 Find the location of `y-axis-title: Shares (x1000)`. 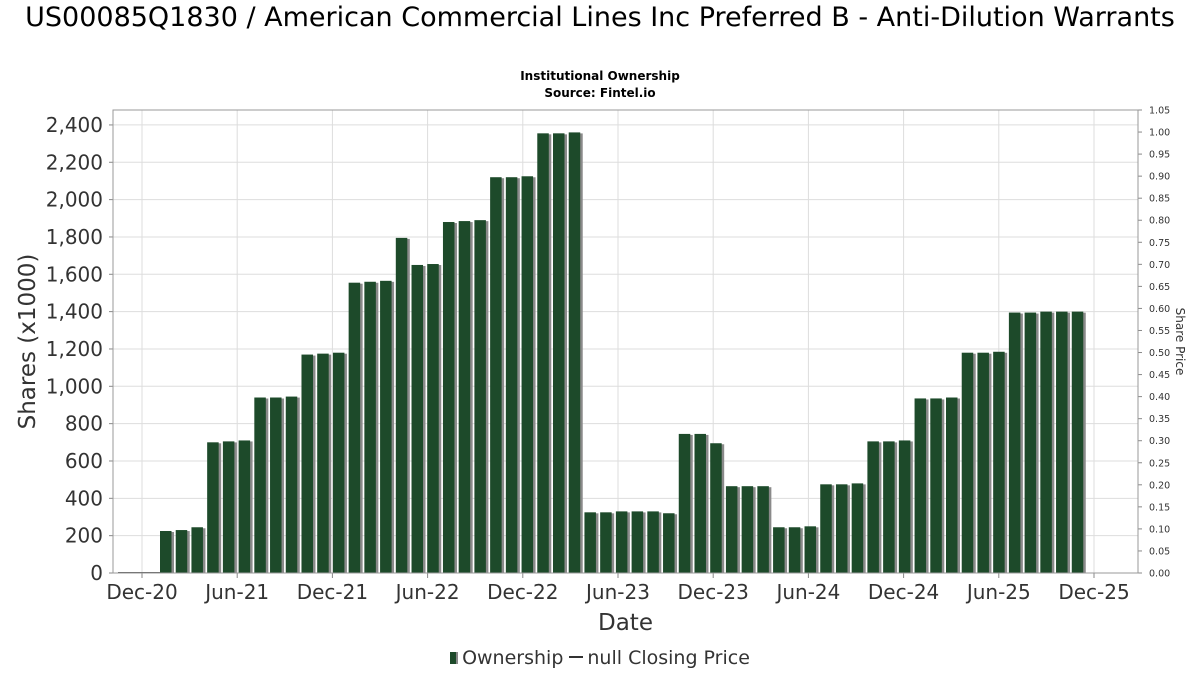

y-axis-title: Shares (x1000) is located at coordinates (28, 342).